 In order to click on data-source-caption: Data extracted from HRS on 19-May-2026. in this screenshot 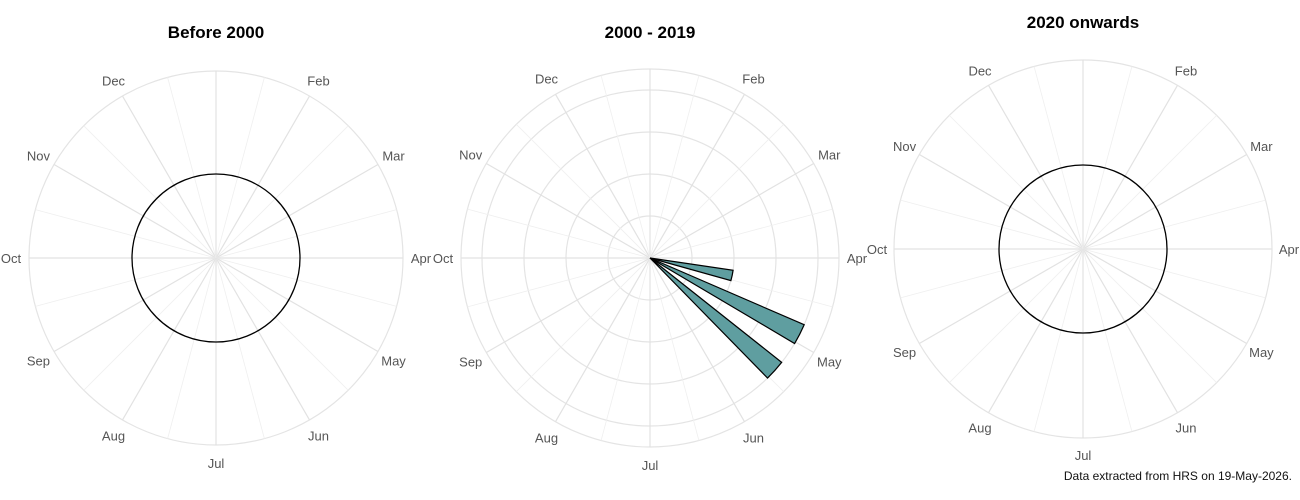, I will do `click(1177, 476)`.